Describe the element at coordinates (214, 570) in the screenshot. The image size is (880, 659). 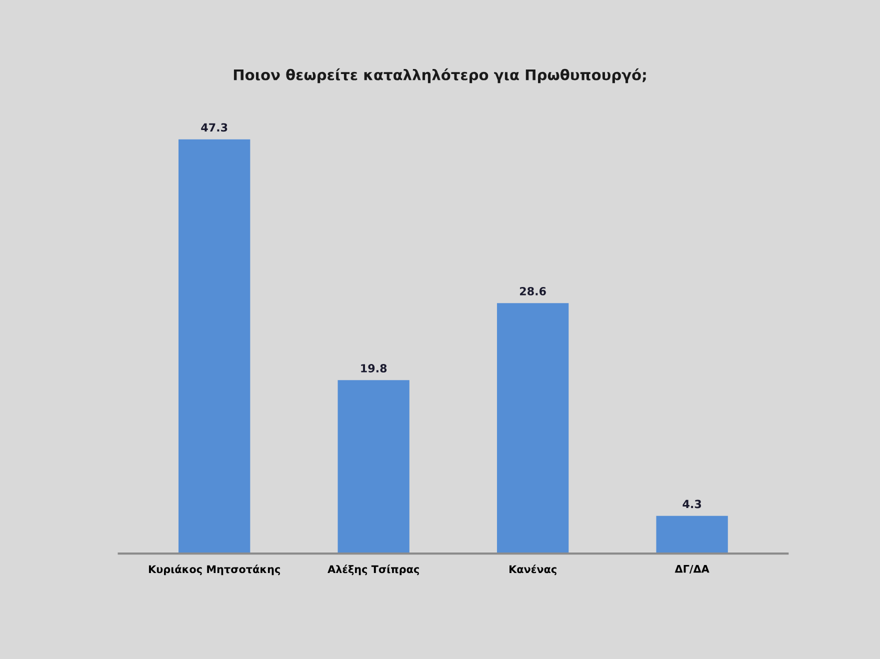
I see `x-tick-label: Κυριάκος Μητσοτάκης` at that location.